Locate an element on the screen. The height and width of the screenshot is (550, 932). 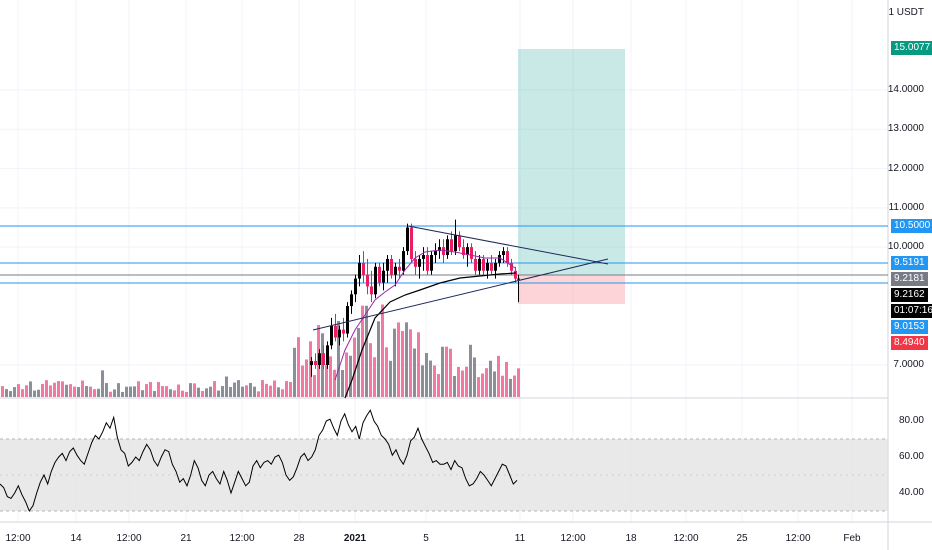
time-tick-label: 2021 is located at coordinates (355, 538).